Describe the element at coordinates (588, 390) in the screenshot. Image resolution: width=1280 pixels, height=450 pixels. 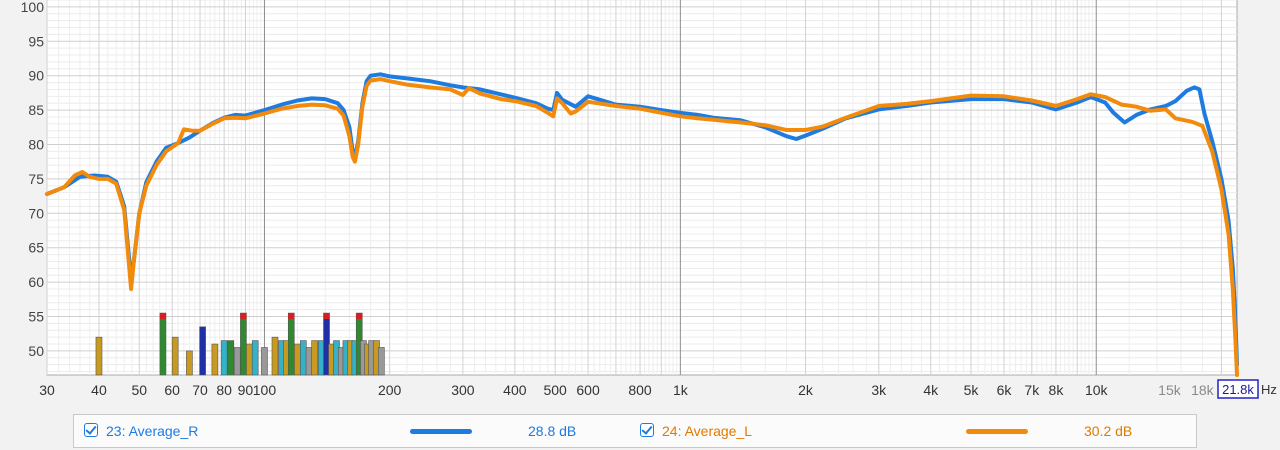
I see `x-tick-label: 600` at that location.